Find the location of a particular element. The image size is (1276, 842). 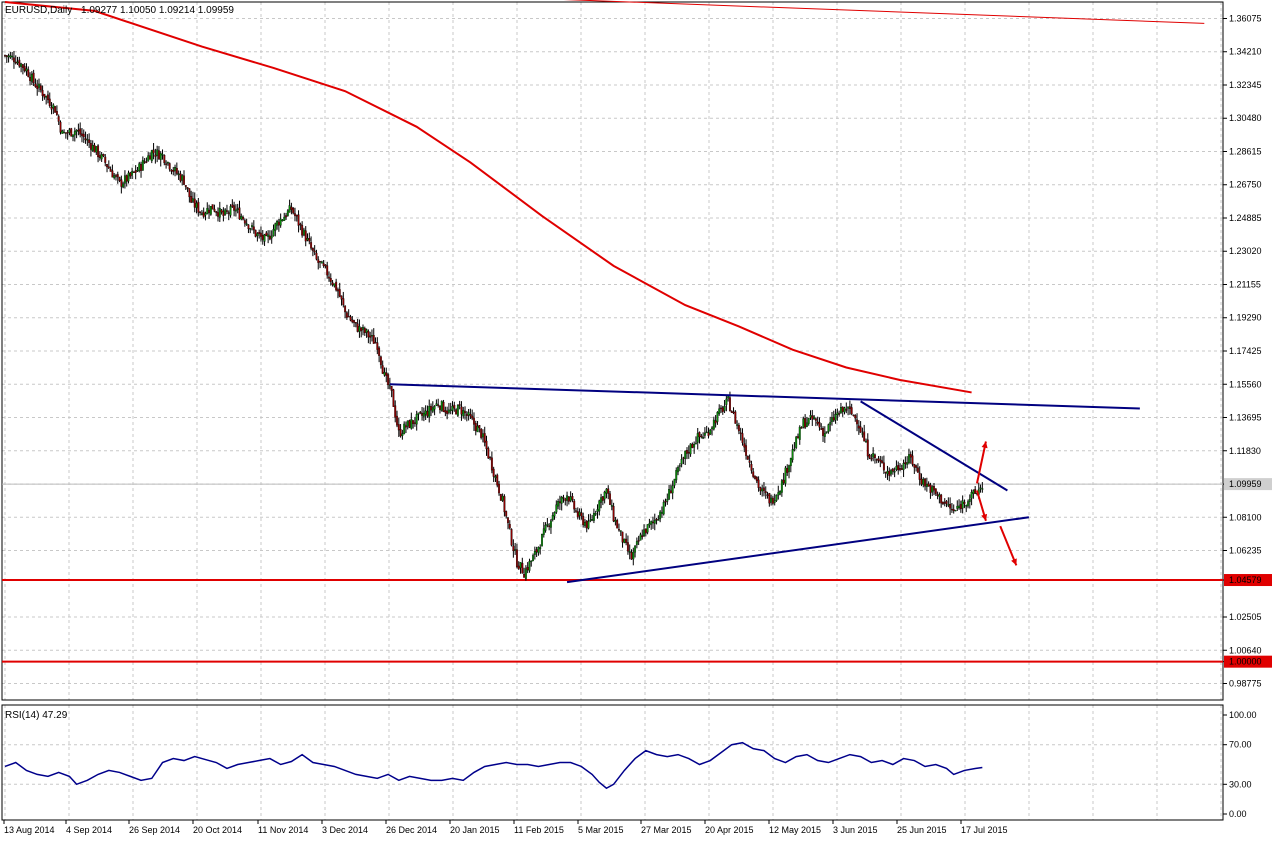

trend-line is located at coordinates (798, 550).